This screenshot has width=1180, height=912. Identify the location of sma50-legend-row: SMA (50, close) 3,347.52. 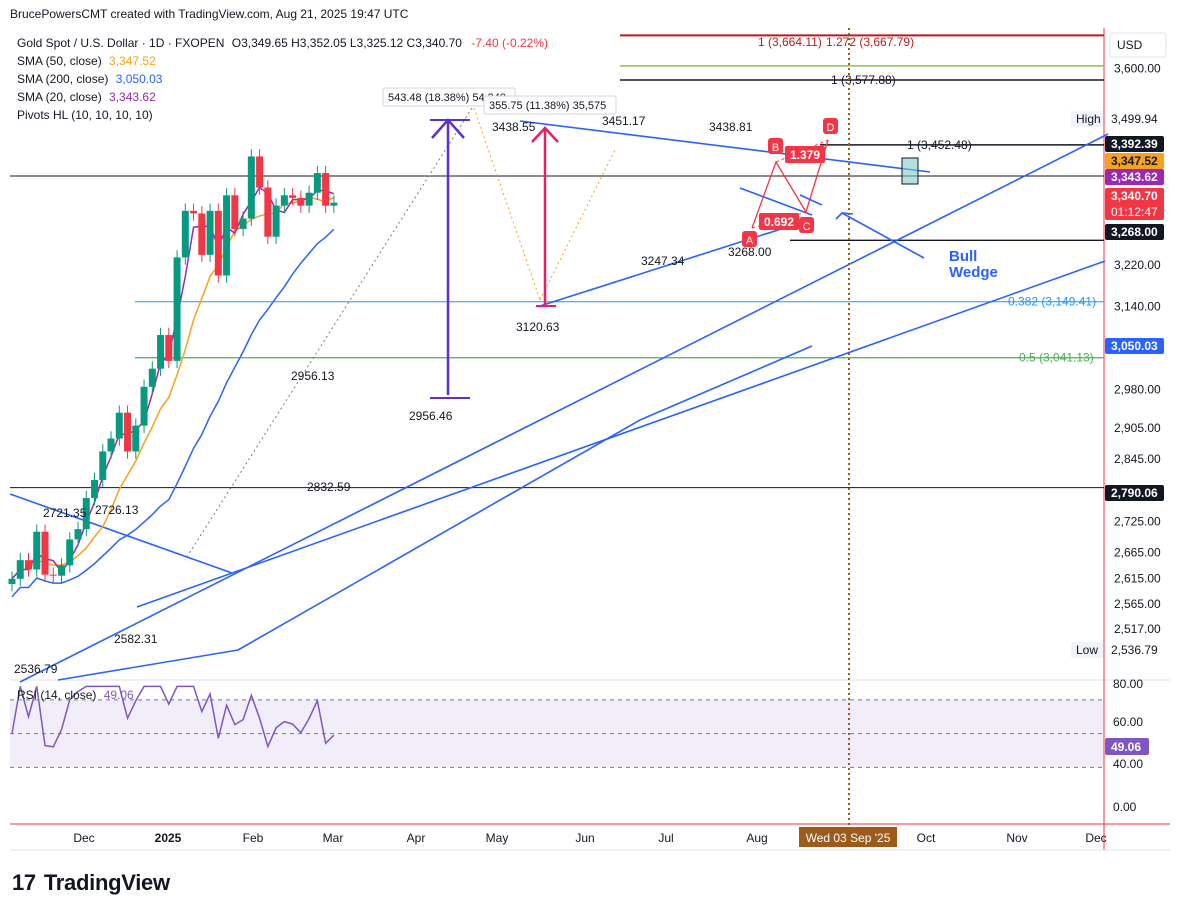
(282, 61).